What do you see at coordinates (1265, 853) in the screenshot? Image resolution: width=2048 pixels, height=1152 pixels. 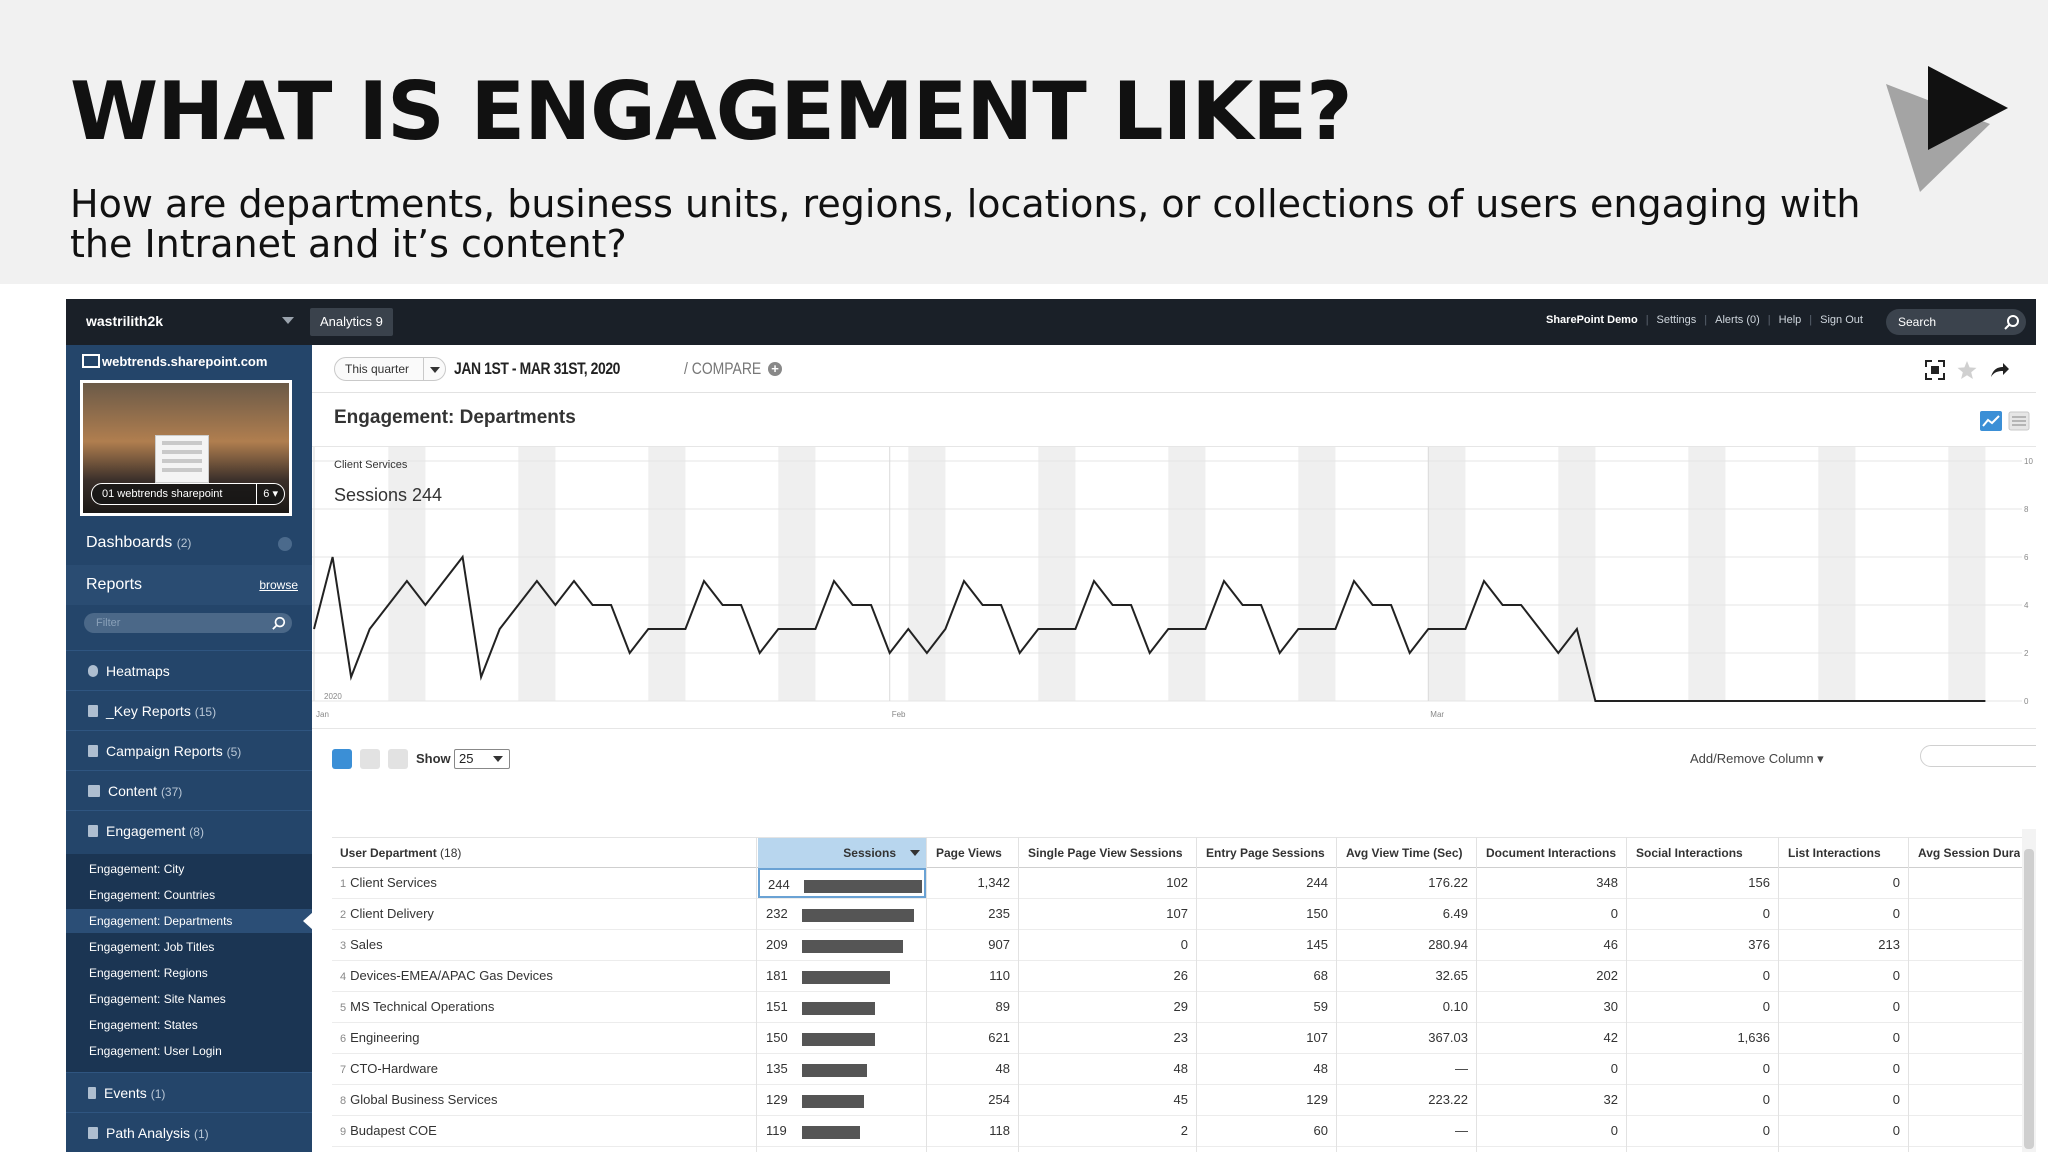 I see `entry-page-sessions-header: Entry Page Sessions` at bounding box center [1265, 853].